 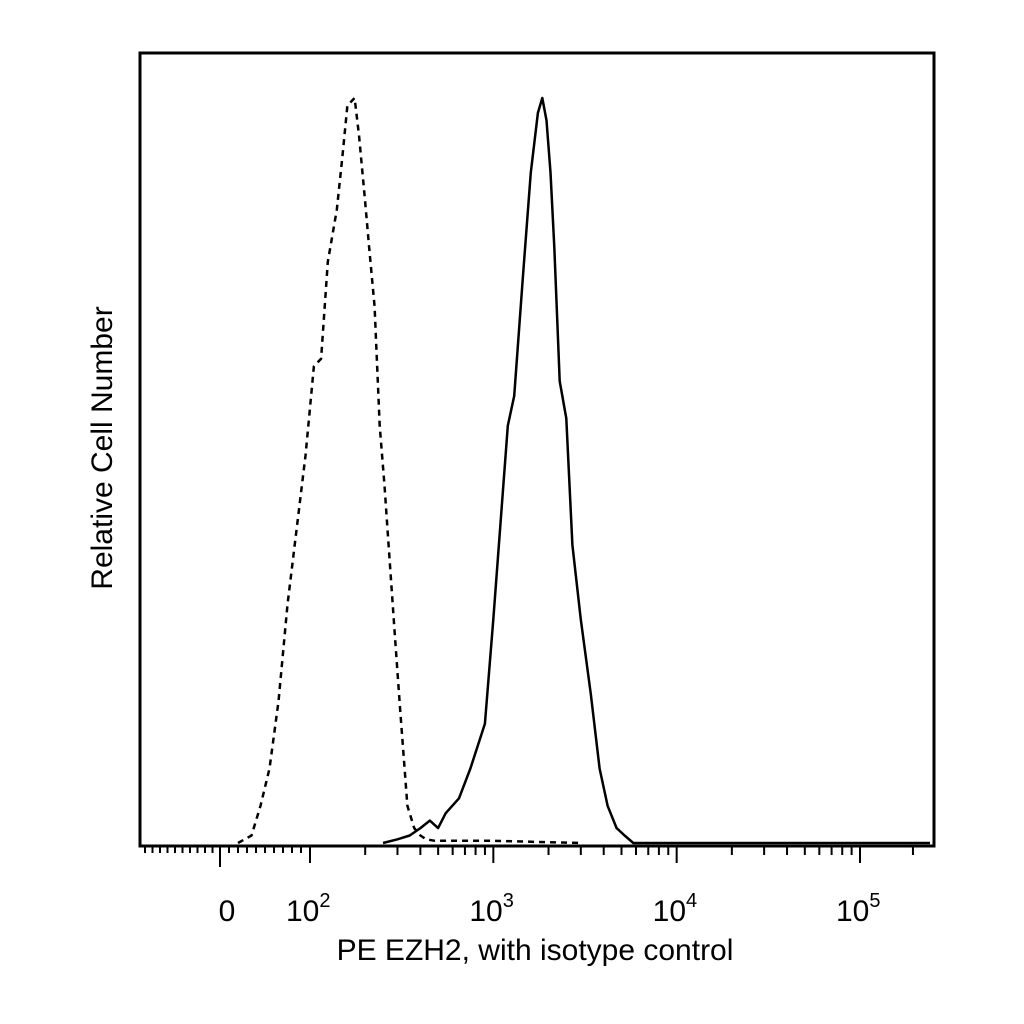 I want to click on y-axis-title: Relative Cell Number, so click(x=102, y=447).